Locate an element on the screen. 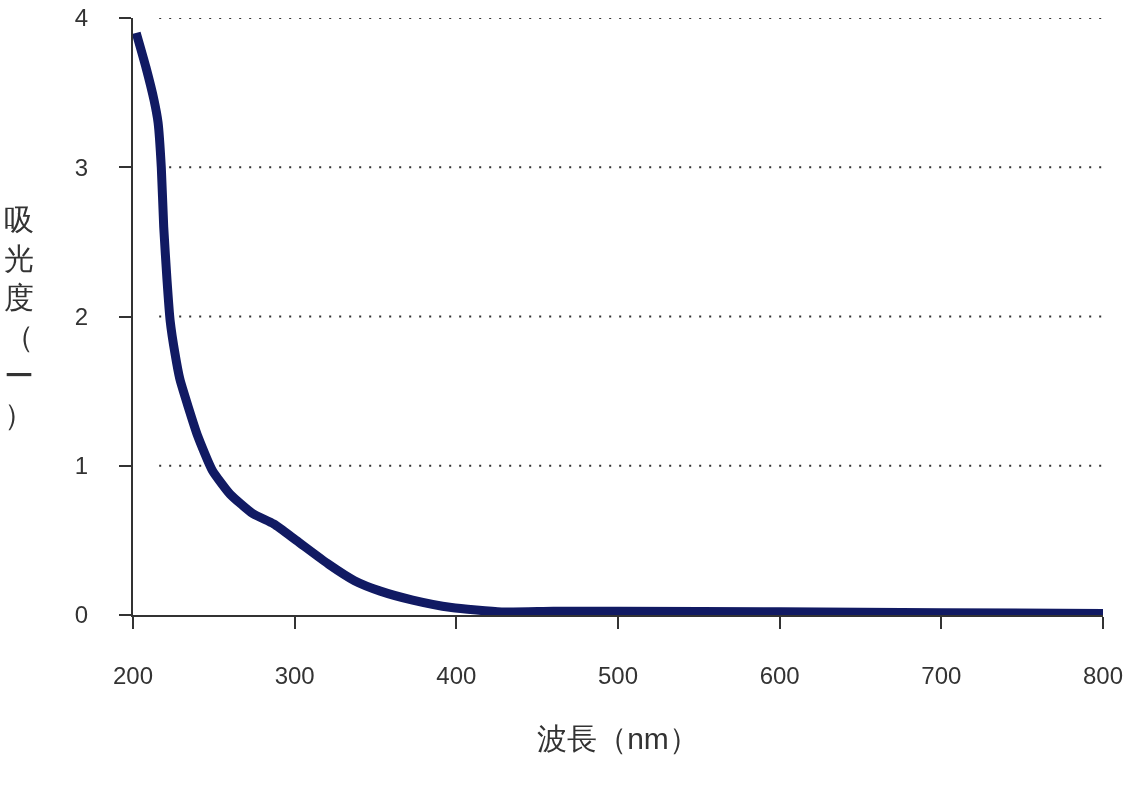 This screenshot has width=1135, height=792. x-tick-label: 800 is located at coordinates (1103, 675).